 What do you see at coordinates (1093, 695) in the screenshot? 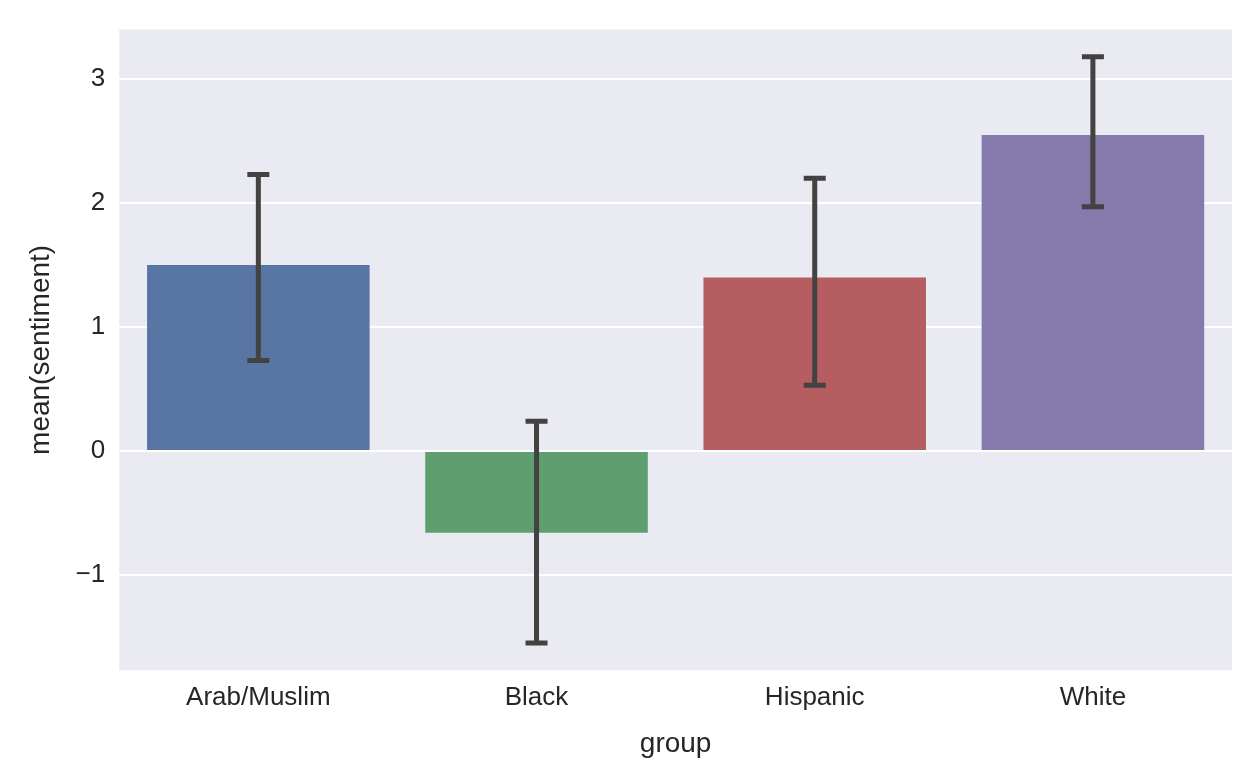
I see `x-tick-label: White` at bounding box center [1093, 695].